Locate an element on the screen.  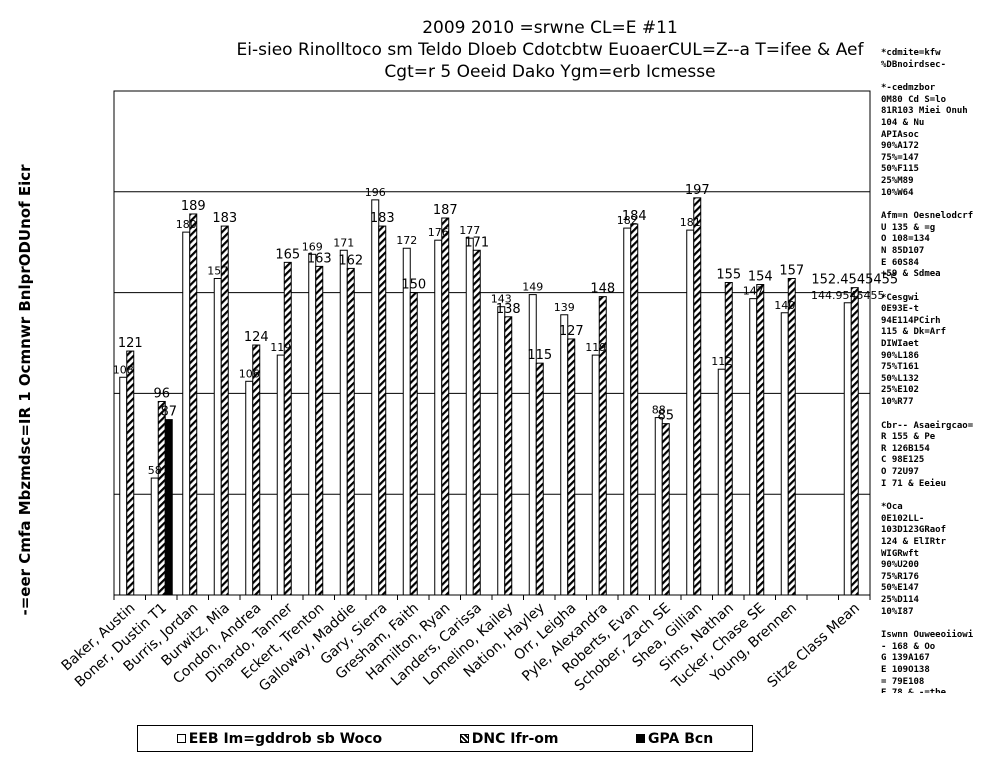
data-label: 138 is located at coordinates (508, 309).